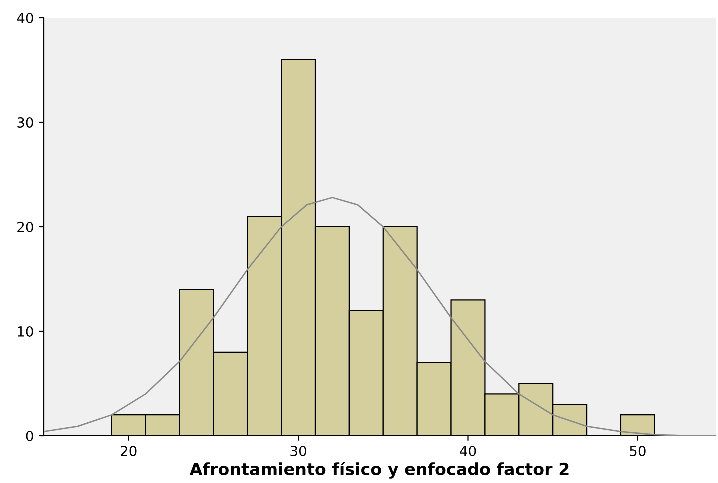  What do you see at coordinates (379, 470) in the screenshot?
I see `x-axis-title: Afrontamiento físico y enfocado factor 2` at bounding box center [379, 470].